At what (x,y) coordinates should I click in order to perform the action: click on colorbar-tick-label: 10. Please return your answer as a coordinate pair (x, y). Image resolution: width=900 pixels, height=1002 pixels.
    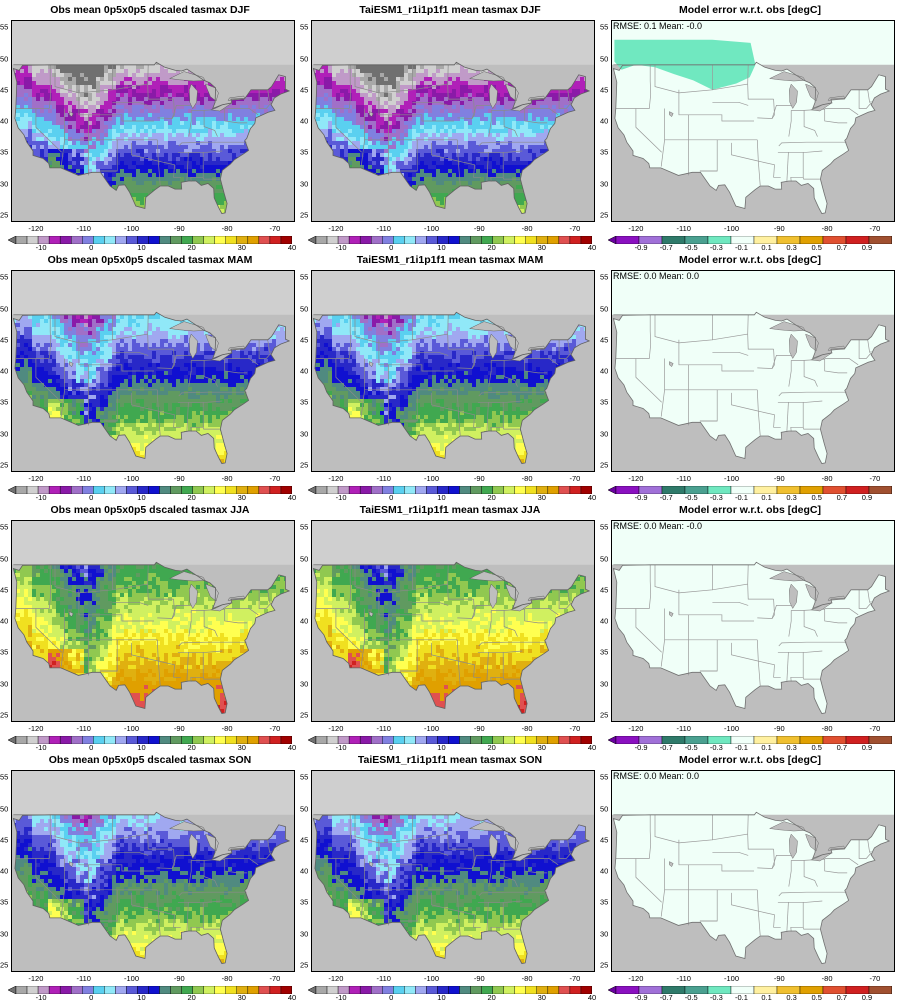
    Looking at the image, I should click on (141, 997).